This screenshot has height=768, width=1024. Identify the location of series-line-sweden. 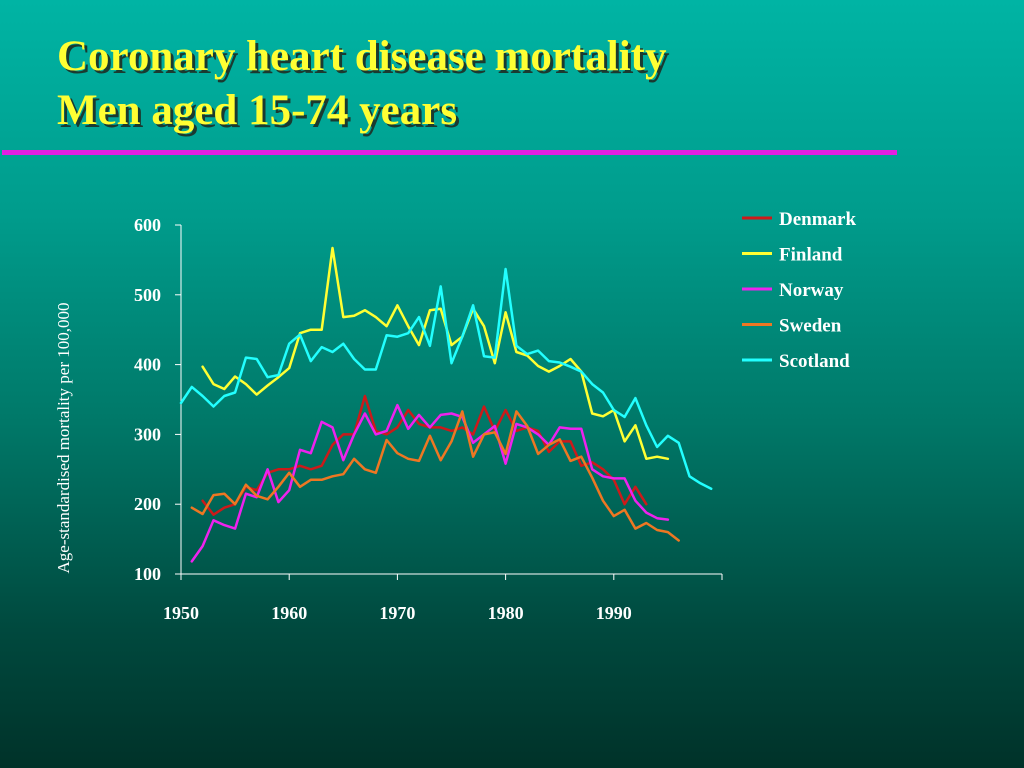
(435, 476).